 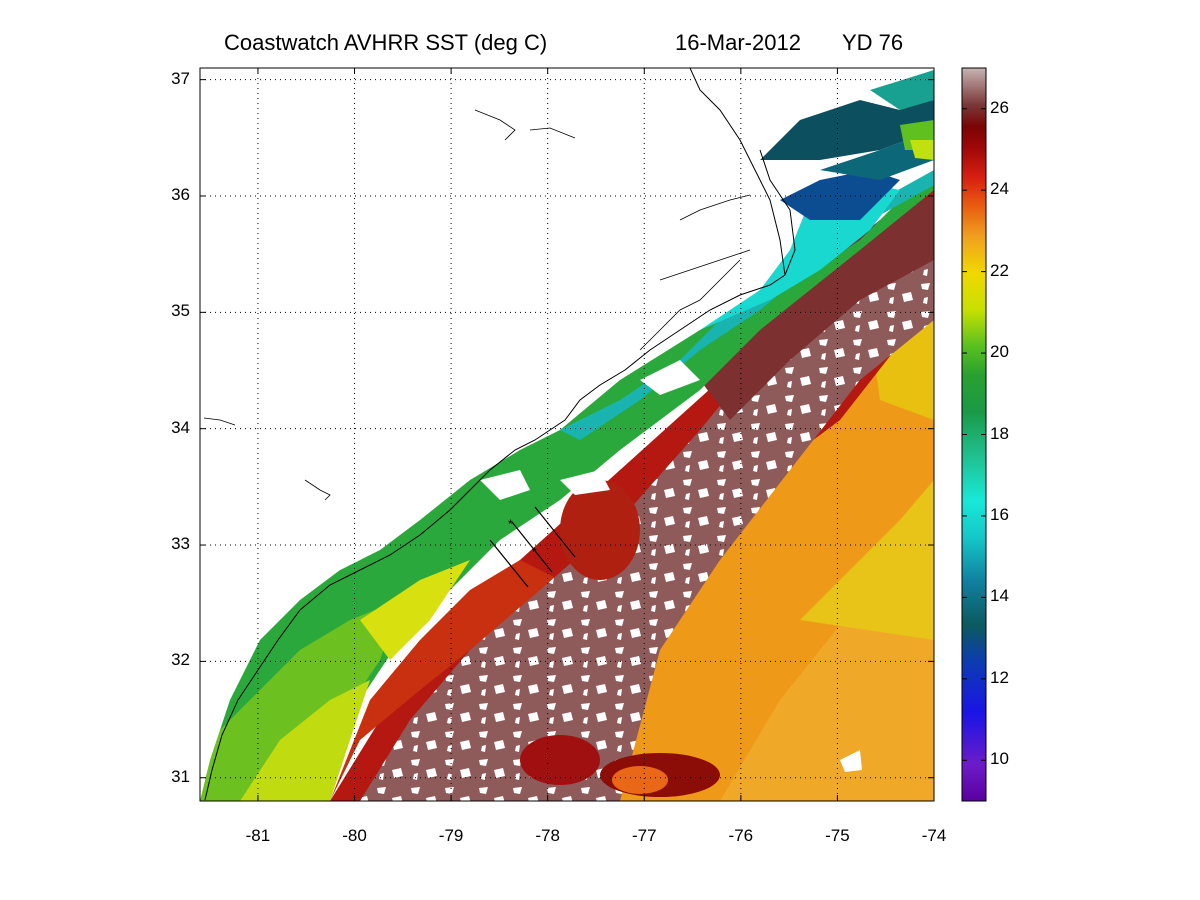 What do you see at coordinates (180, 311) in the screenshot?
I see `lat-label-35: 35` at bounding box center [180, 311].